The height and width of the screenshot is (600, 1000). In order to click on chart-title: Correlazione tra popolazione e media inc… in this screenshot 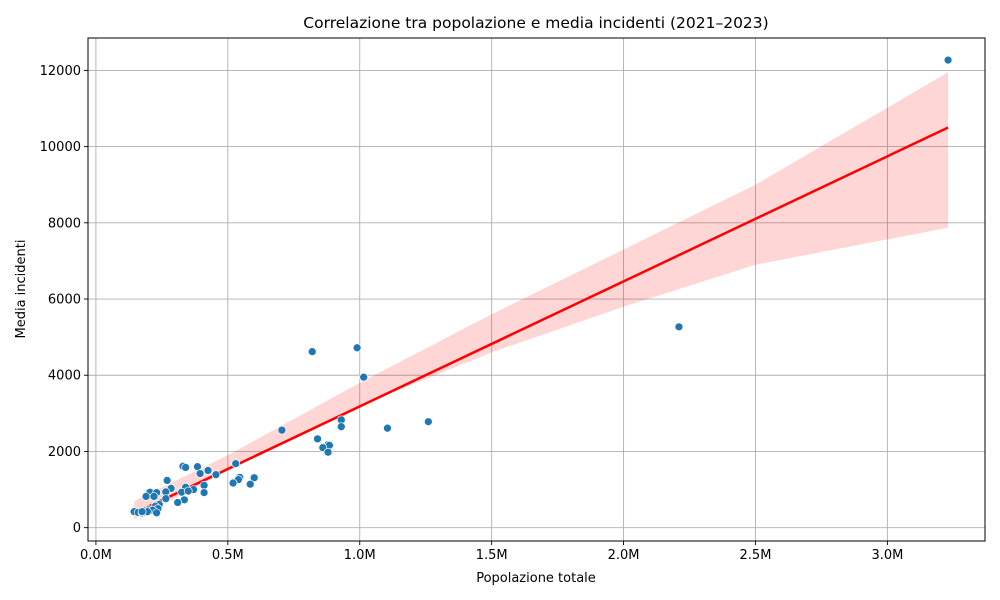, I will do `click(535, 23)`.